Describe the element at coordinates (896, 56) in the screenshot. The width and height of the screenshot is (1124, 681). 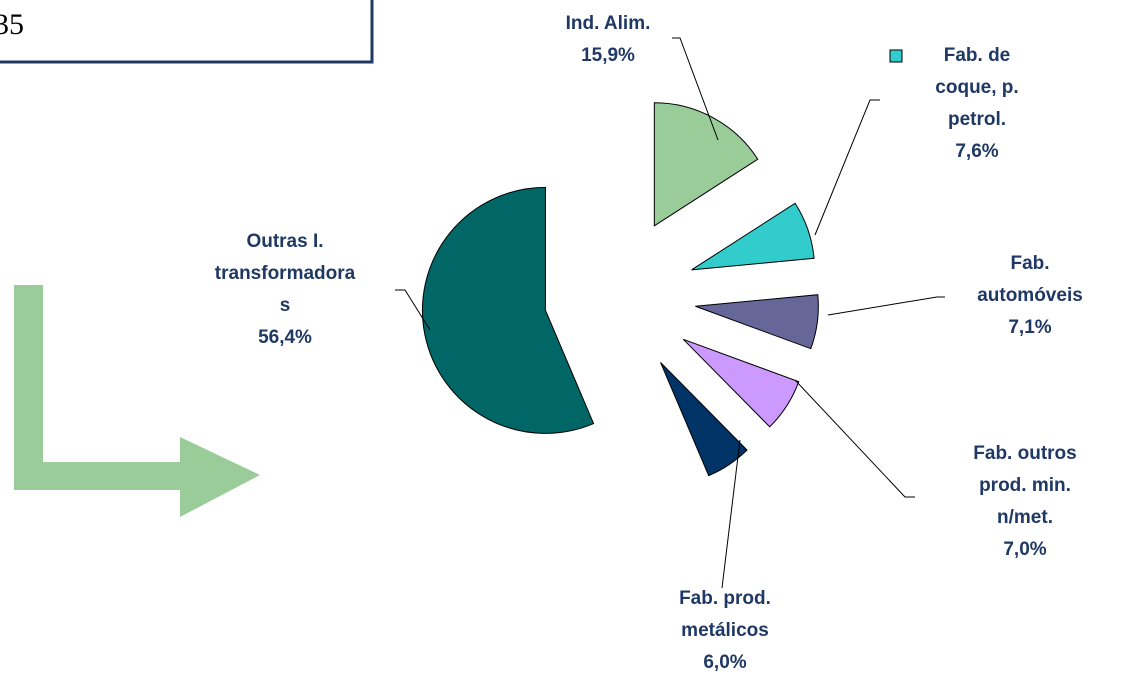
I see `legend-key` at that location.